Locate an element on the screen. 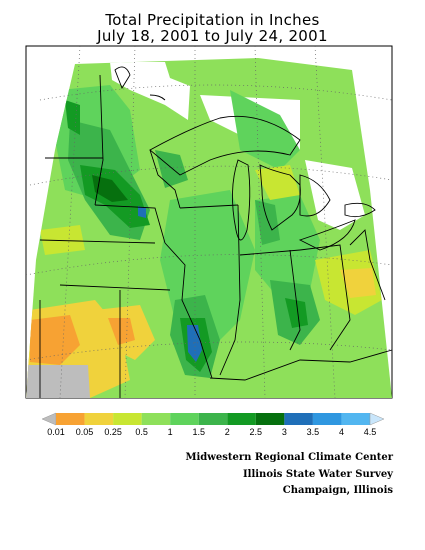  border-mn-wi is located at coordinates (165, 179).